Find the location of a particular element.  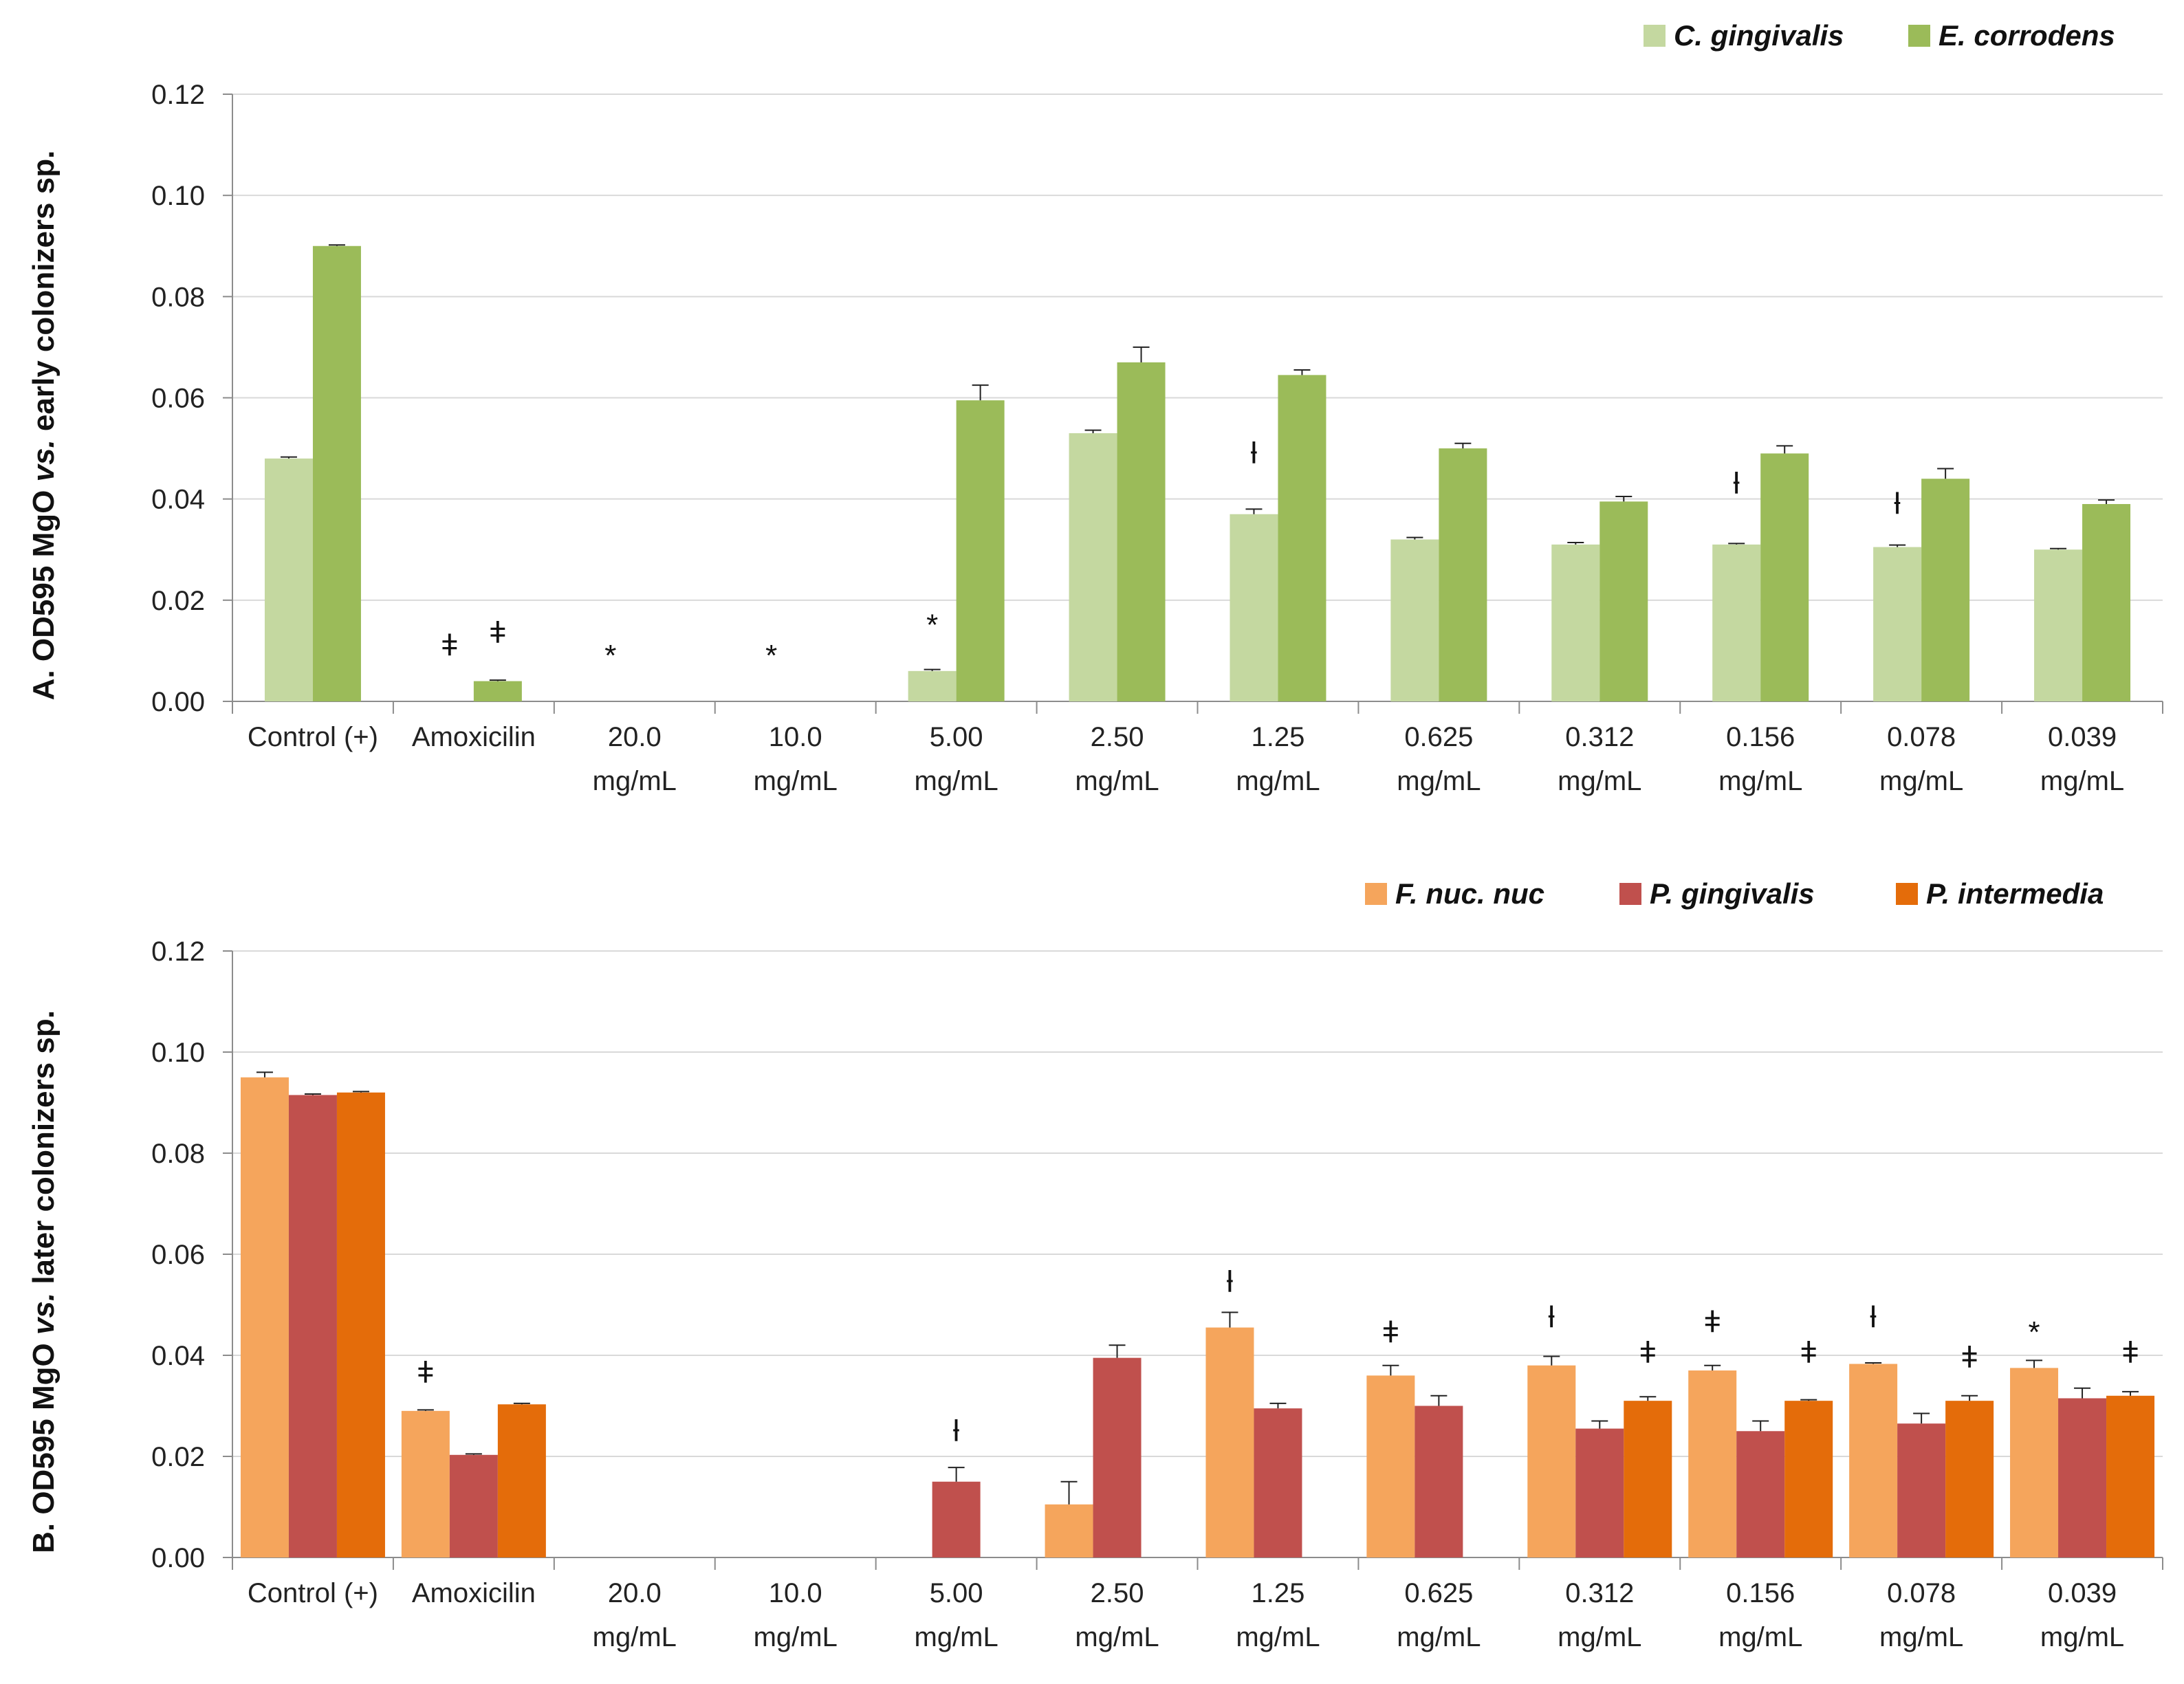

x-tick-label: 10.0 mg/mL is located at coordinates (796, 759).